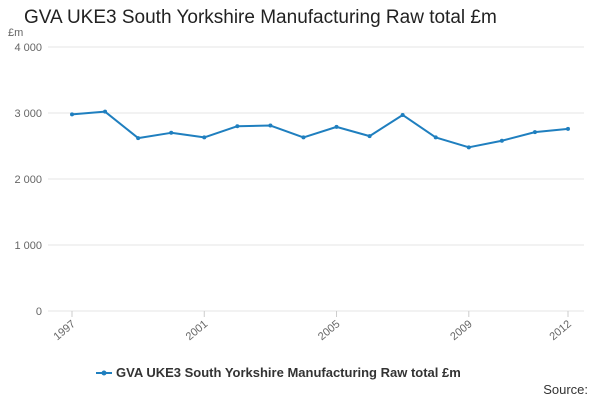  Describe the element at coordinates (560, 330) in the screenshot. I see `x-tick-label: 2012` at that location.